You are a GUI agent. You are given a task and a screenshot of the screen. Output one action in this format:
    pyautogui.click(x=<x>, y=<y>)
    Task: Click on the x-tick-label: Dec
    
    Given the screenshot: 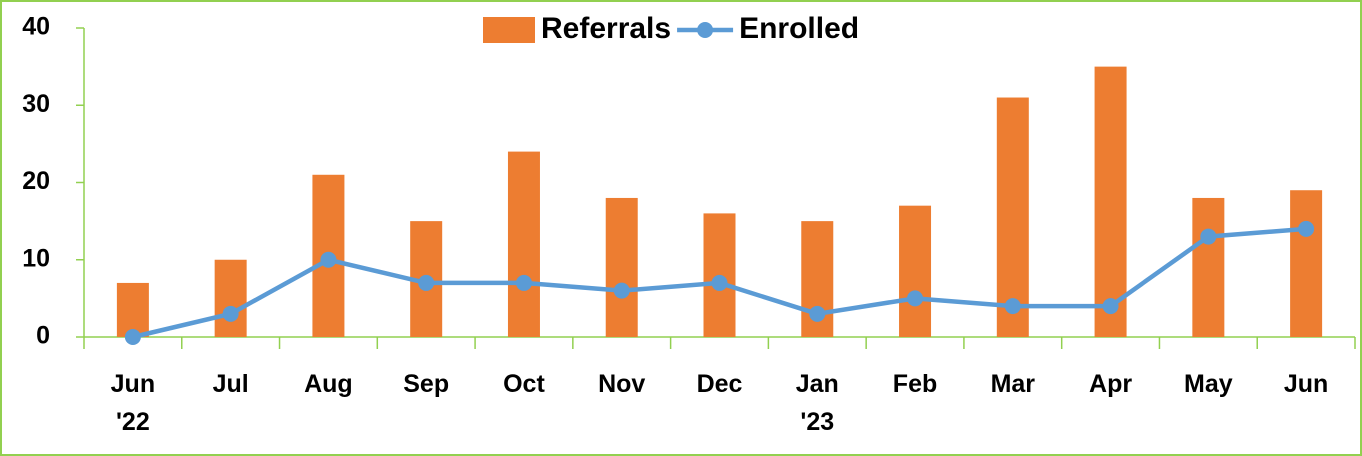 What is the action you would take?
    pyautogui.click(x=719, y=384)
    